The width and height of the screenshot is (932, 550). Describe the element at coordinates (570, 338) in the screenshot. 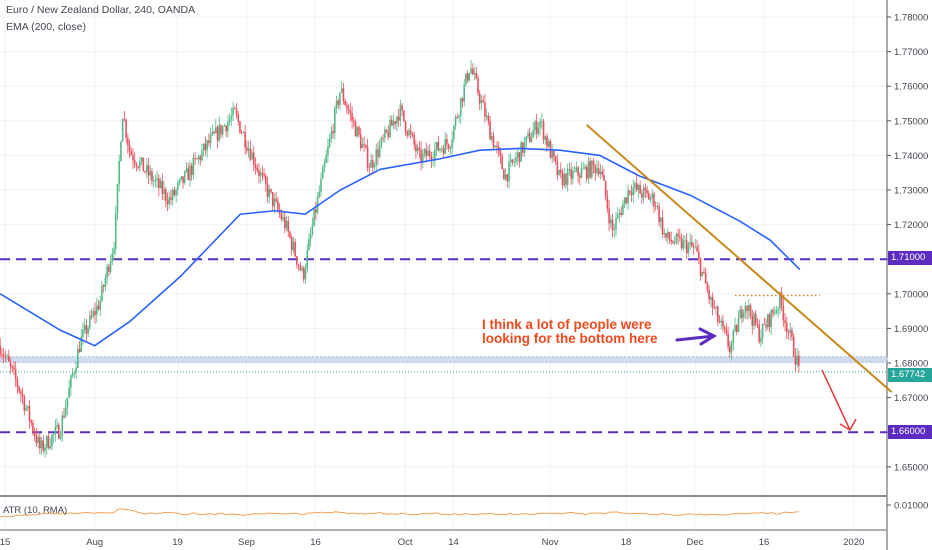

I see `annotation-line-2: looking for the bottom here` at that location.